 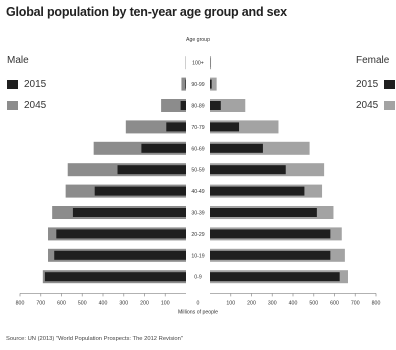 I want to click on age-group-label: 30-39, so click(x=197, y=214).